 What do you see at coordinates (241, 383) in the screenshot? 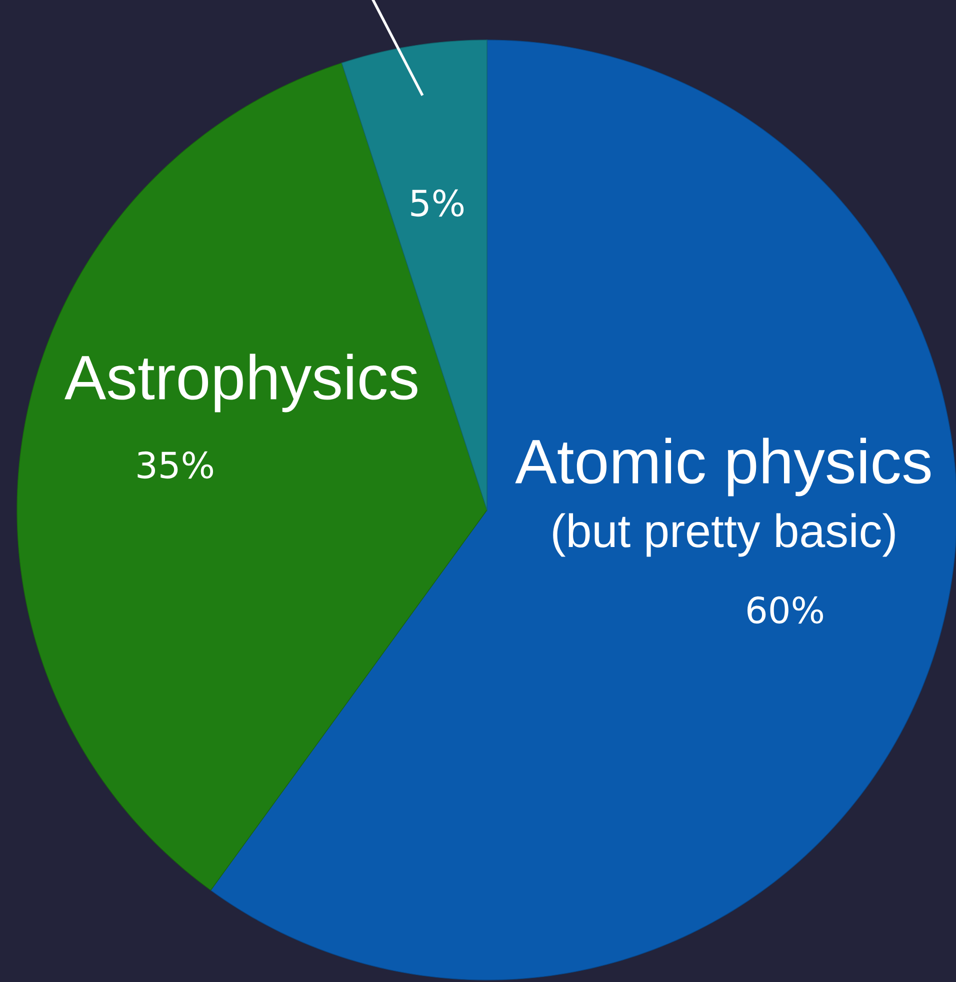
I see `slice-label: Astrophysics` at bounding box center [241, 383].